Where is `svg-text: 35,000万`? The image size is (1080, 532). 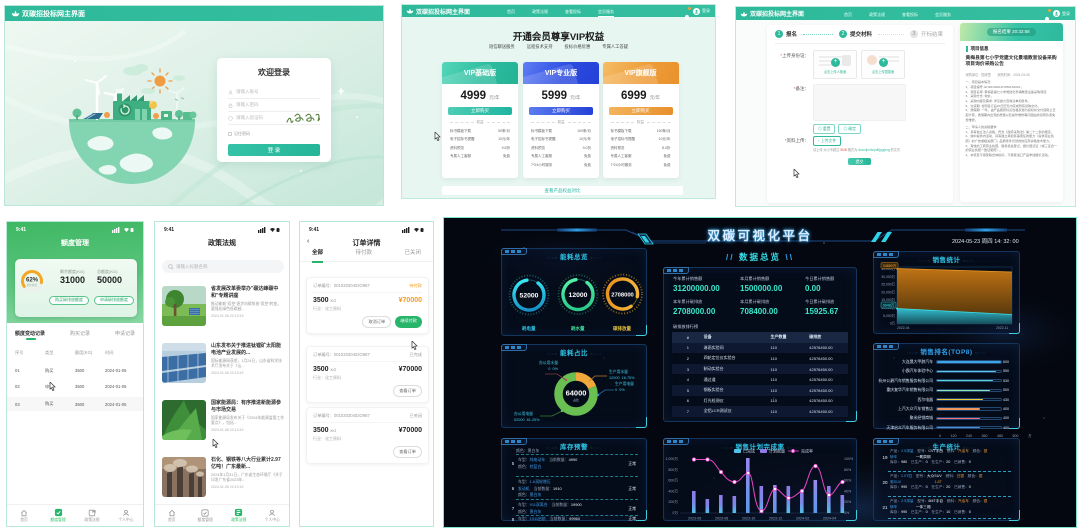
svg-text: 35,000万 is located at coordinates (888, 269).